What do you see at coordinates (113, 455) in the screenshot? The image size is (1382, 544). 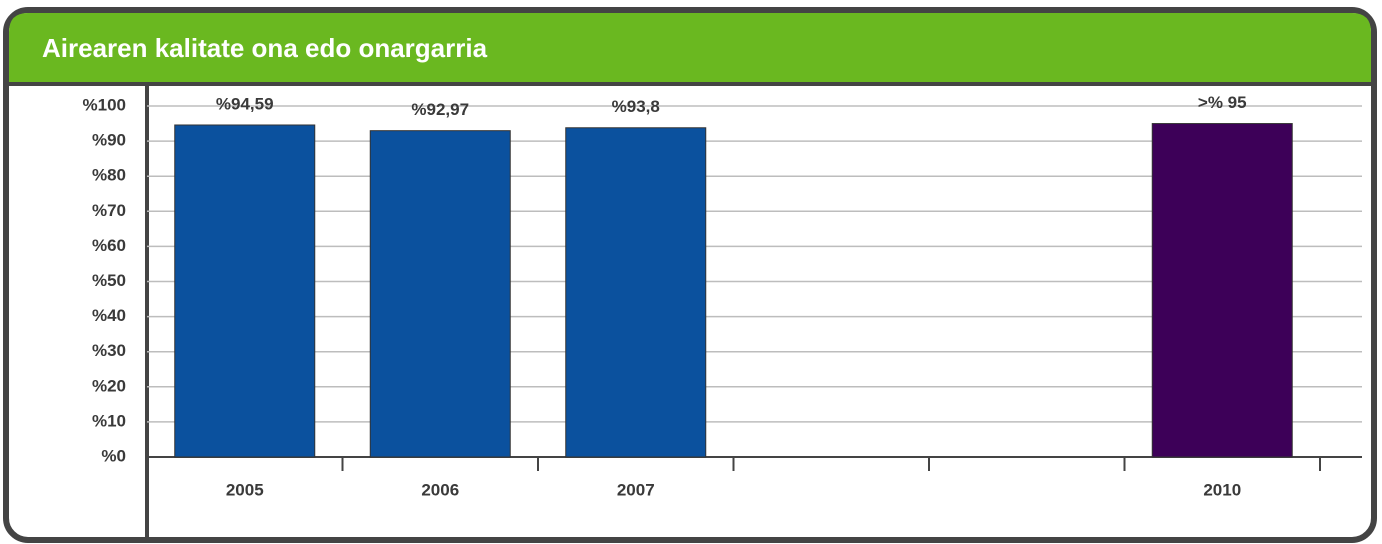 I see `y-tick-label: %0` at bounding box center [113, 455].